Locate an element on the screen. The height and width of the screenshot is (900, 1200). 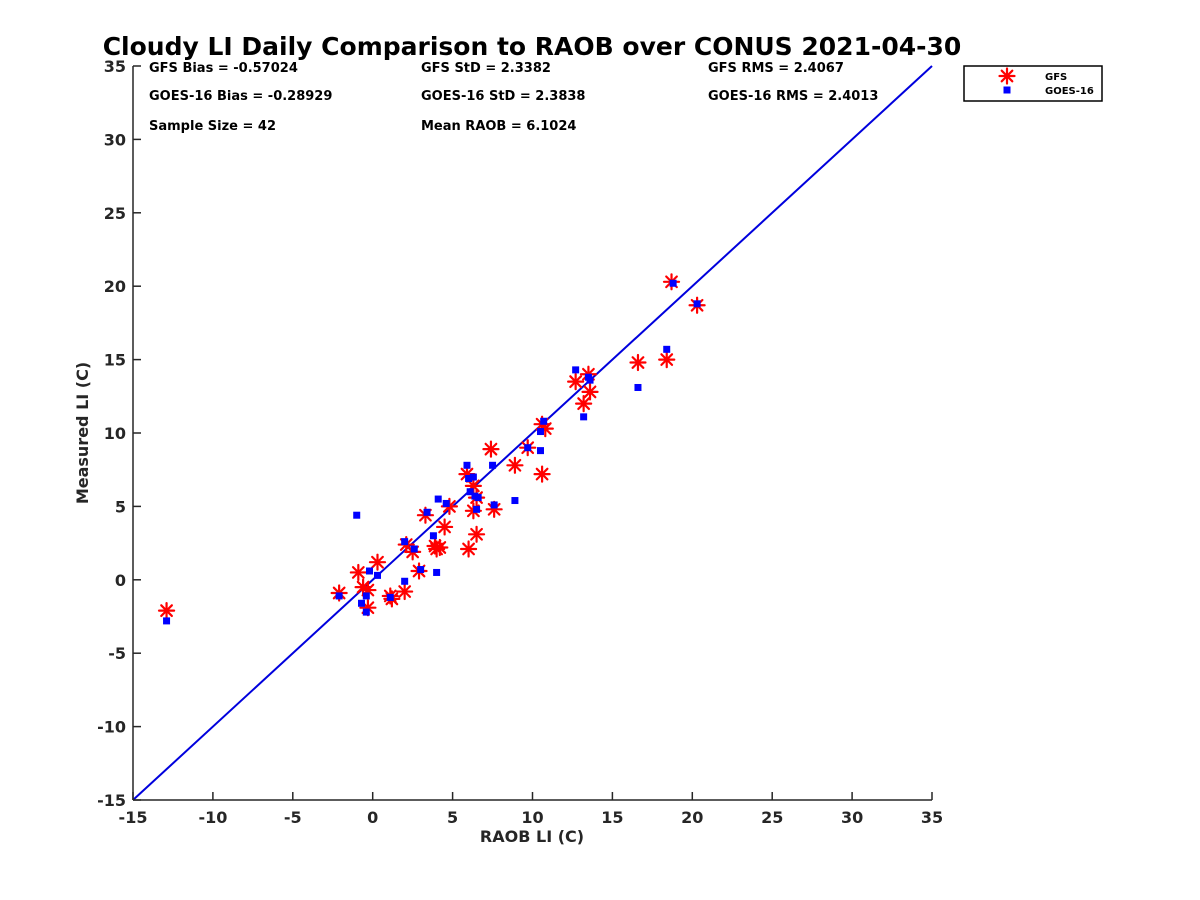
stat-text: GFS Bias = -0.57024 is located at coordinates (223, 68).